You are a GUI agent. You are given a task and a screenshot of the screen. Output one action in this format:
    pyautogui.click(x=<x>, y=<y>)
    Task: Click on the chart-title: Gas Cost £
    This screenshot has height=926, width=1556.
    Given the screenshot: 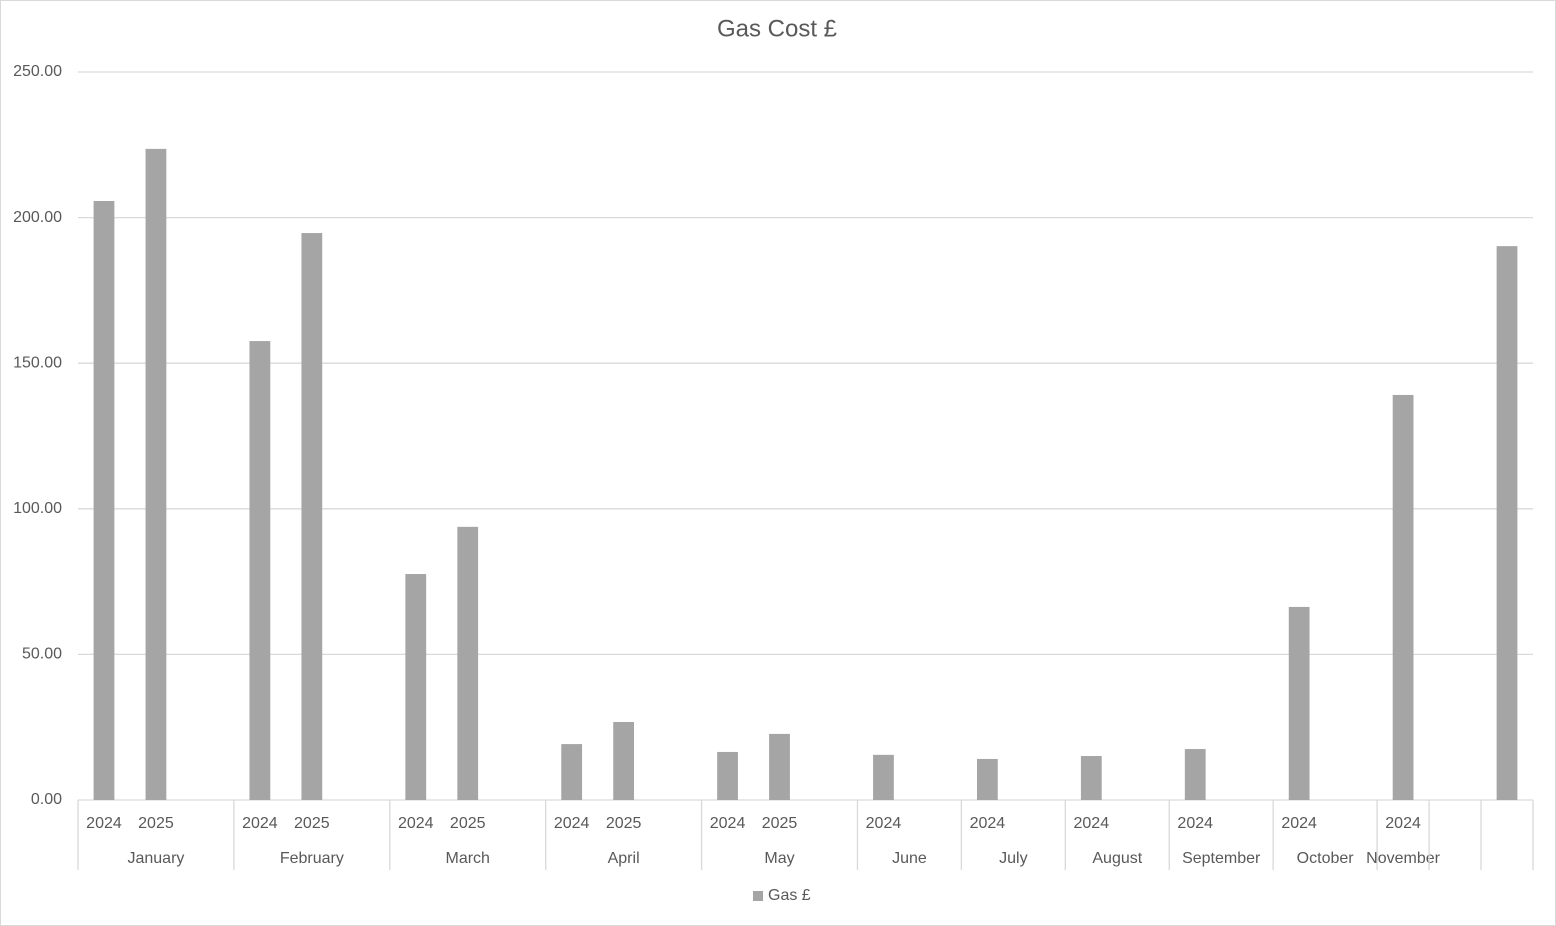 What is the action you would take?
    pyautogui.click(x=777, y=28)
    